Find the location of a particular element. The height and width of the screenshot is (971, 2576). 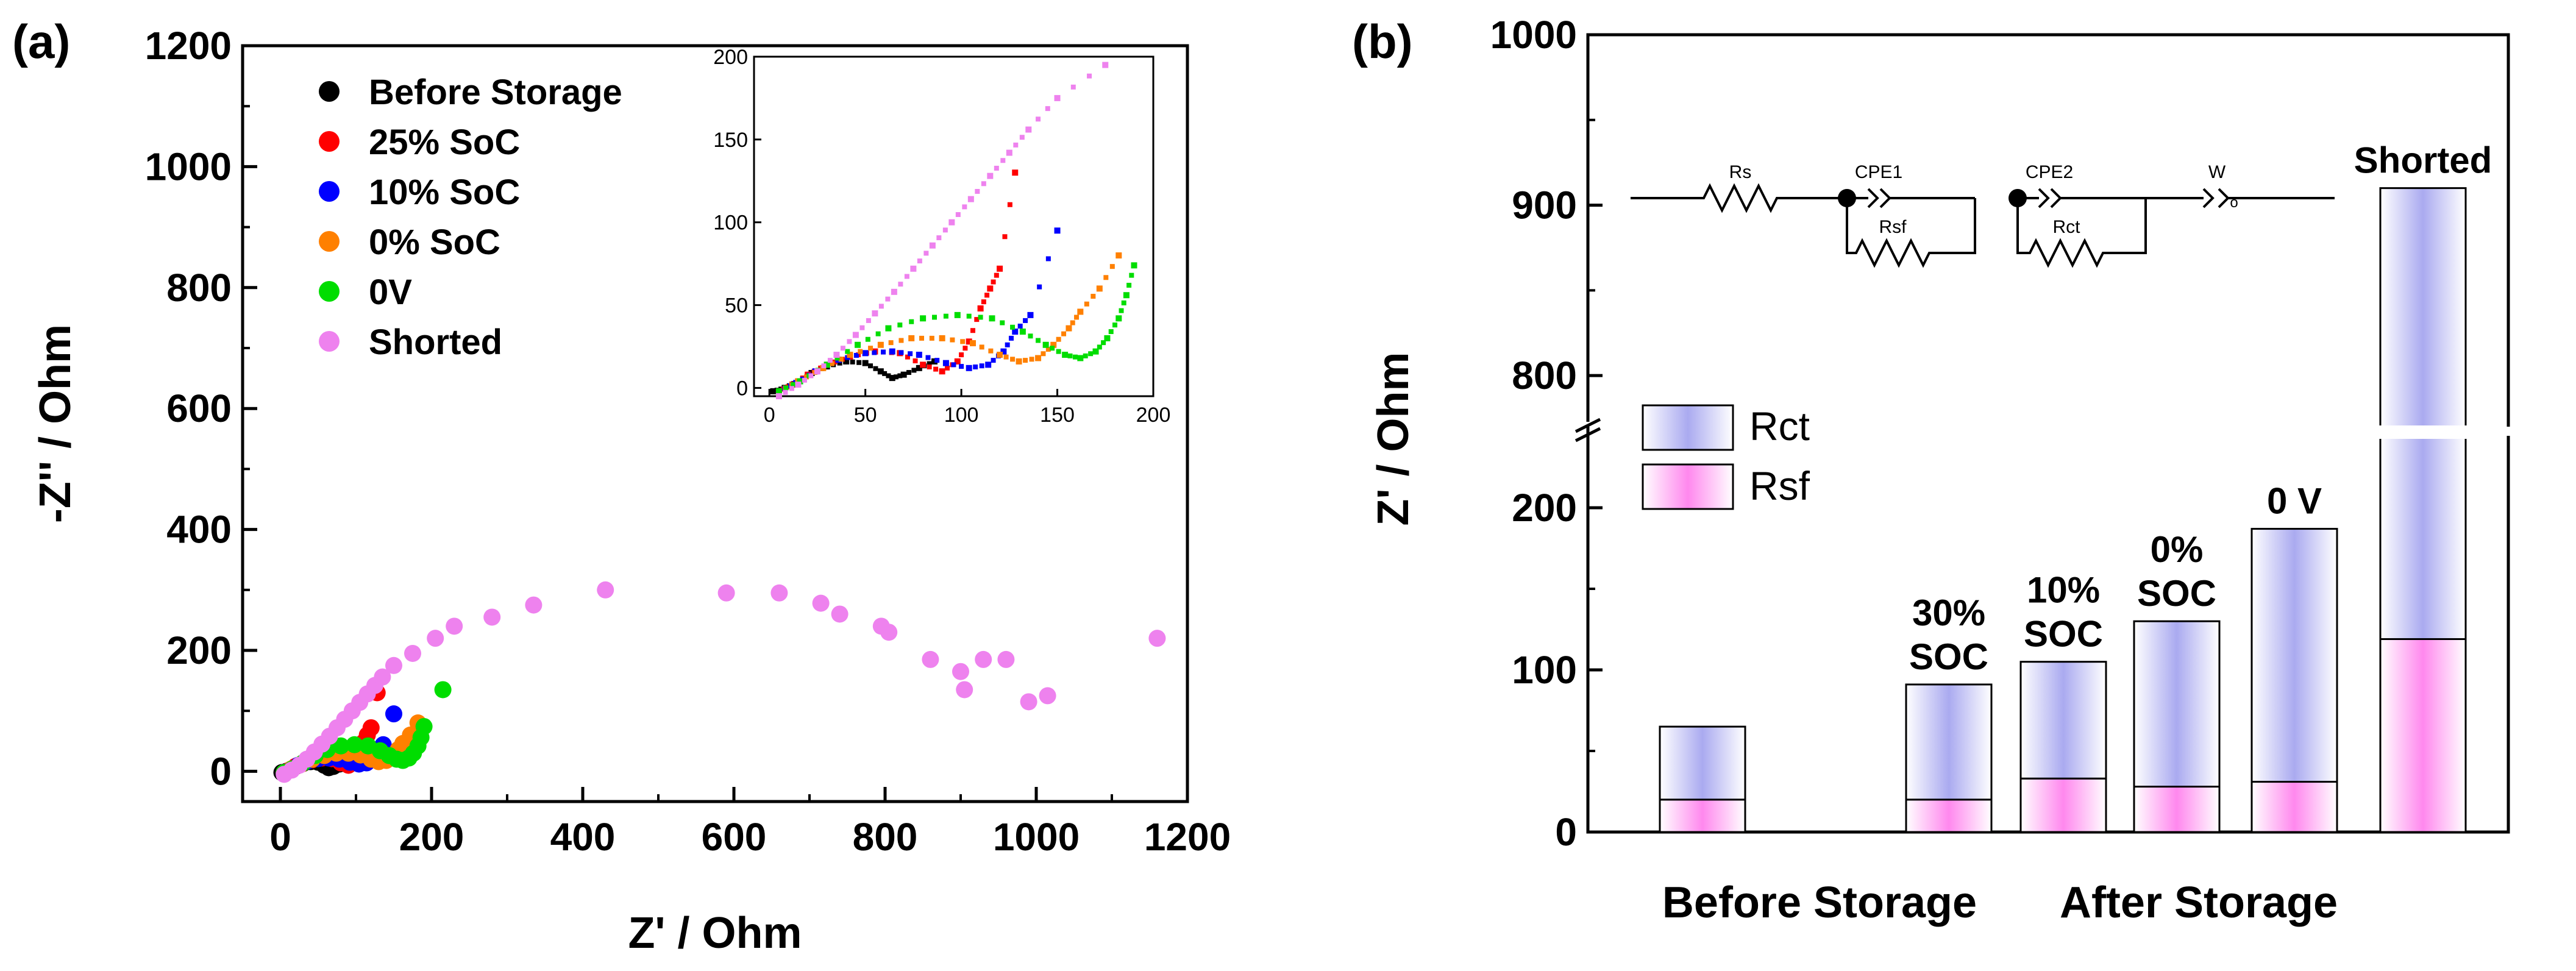

x-tick-label: 200 is located at coordinates (431, 837).